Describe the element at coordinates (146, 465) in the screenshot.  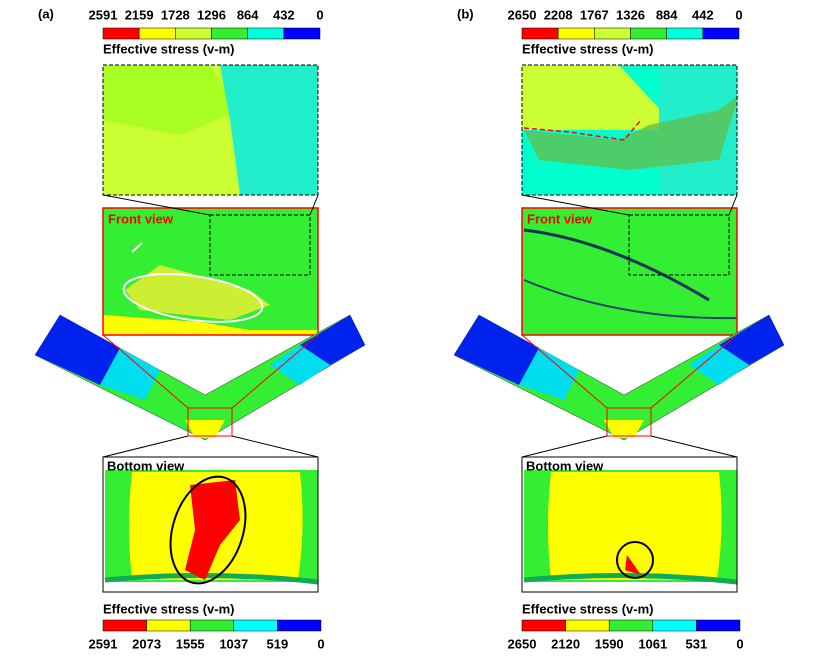
I see `view-label: Bottom view` at that location.